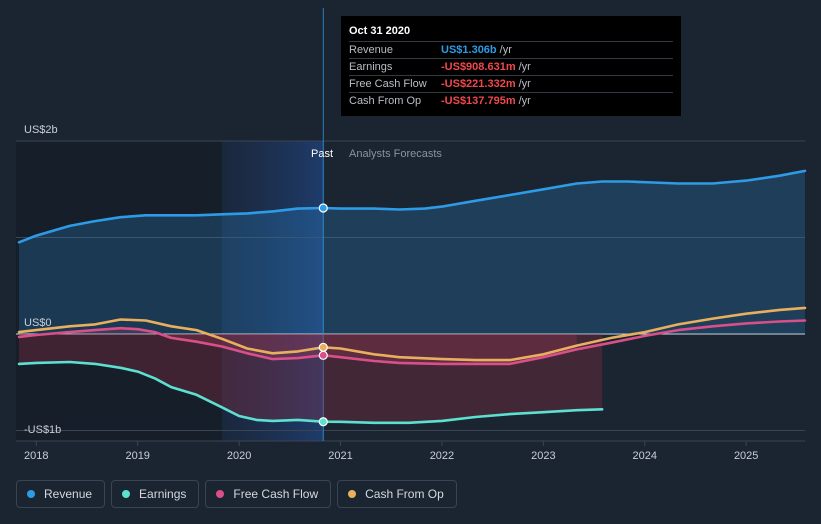 This screenshot has height=524, width=821. I want to click on revenue-marker, so click(323, 208).